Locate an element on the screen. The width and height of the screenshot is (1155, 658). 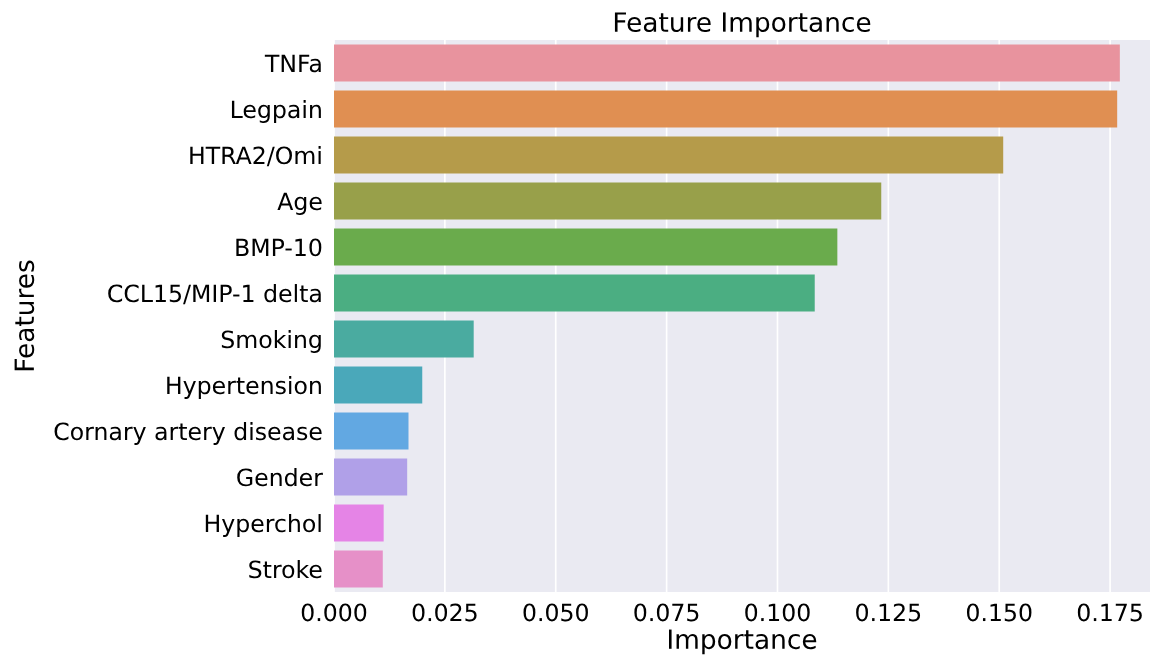
x-tick-label: 0.000 is located at coordinates (334, 612).